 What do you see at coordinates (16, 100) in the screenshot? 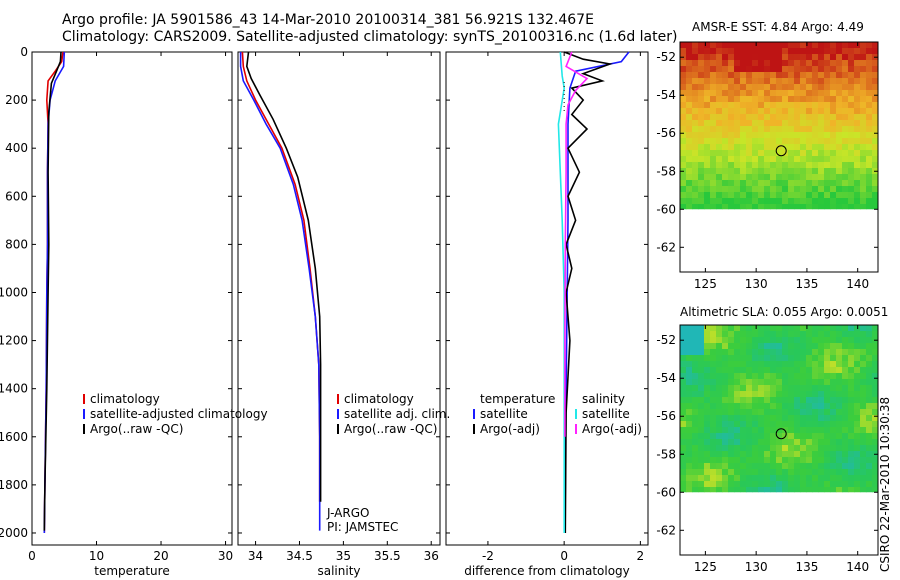
I see `y-tick-label: 200` at bounding box center [16, 100].